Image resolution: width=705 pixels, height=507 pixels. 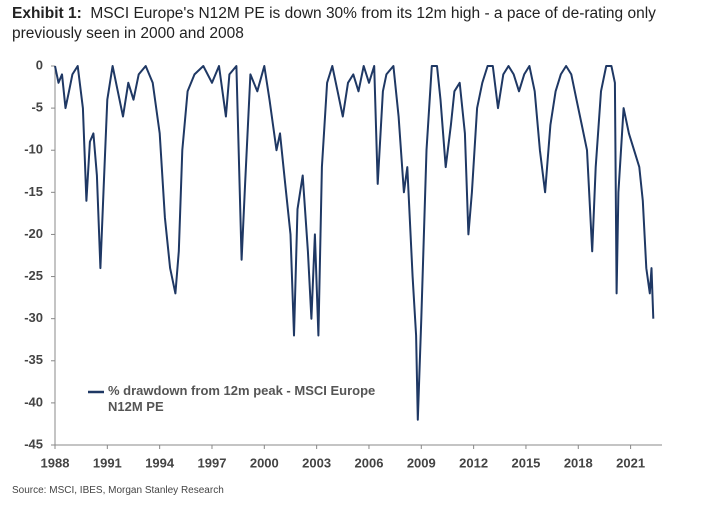 What do you see at coordinates (578, 462) in the screenshot?
I see `x-tick-label: 2018` at bounding box center [578, 462].